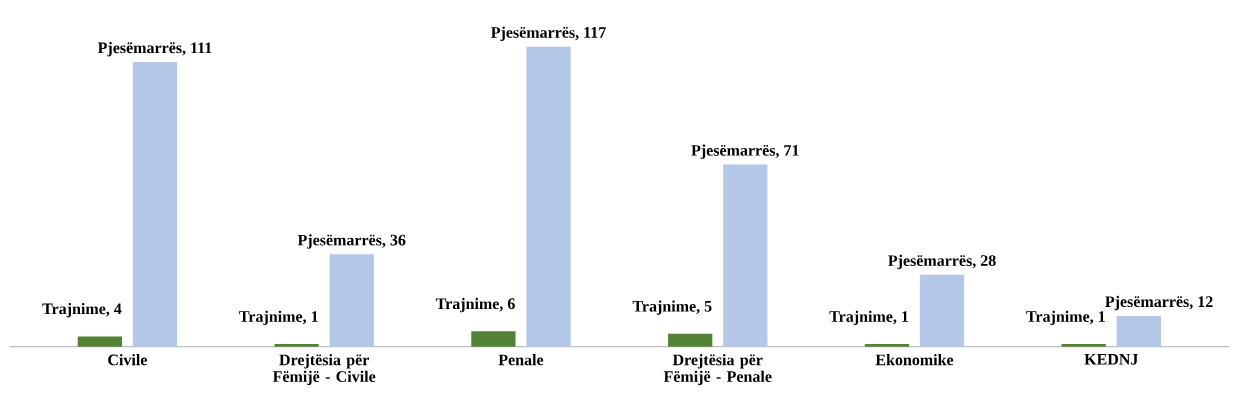 The width and height of the screenshot is (1237, 412). Describe the element at coordinates (942, 262) in the screenshot. I see `data-label: Pjesëmarrës, 28` at that location.